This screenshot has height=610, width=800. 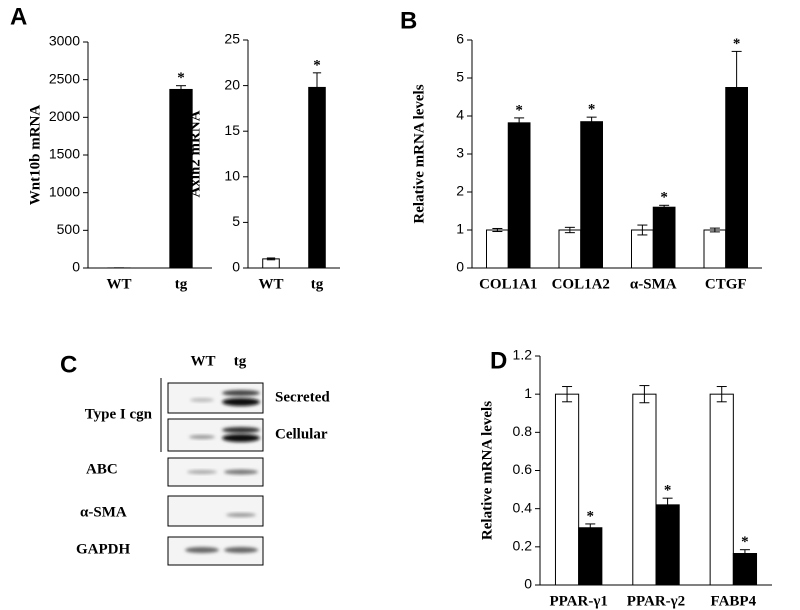 I want to click on x-tick-label: PPAR-γ1, so click(x=578, y=601).